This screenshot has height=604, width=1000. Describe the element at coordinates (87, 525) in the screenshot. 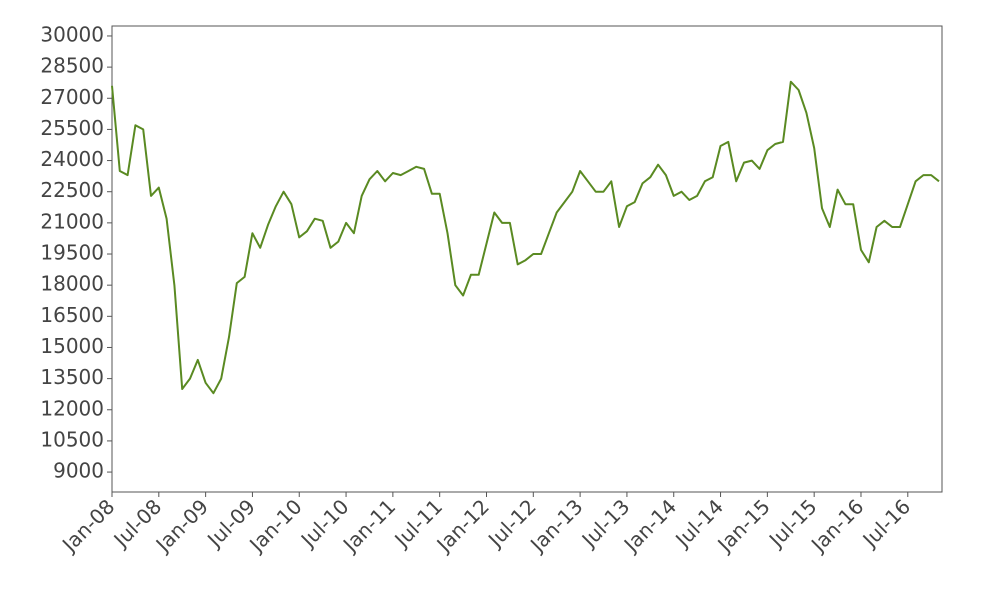

I see `x-tick-label: Jan-08` at that location.